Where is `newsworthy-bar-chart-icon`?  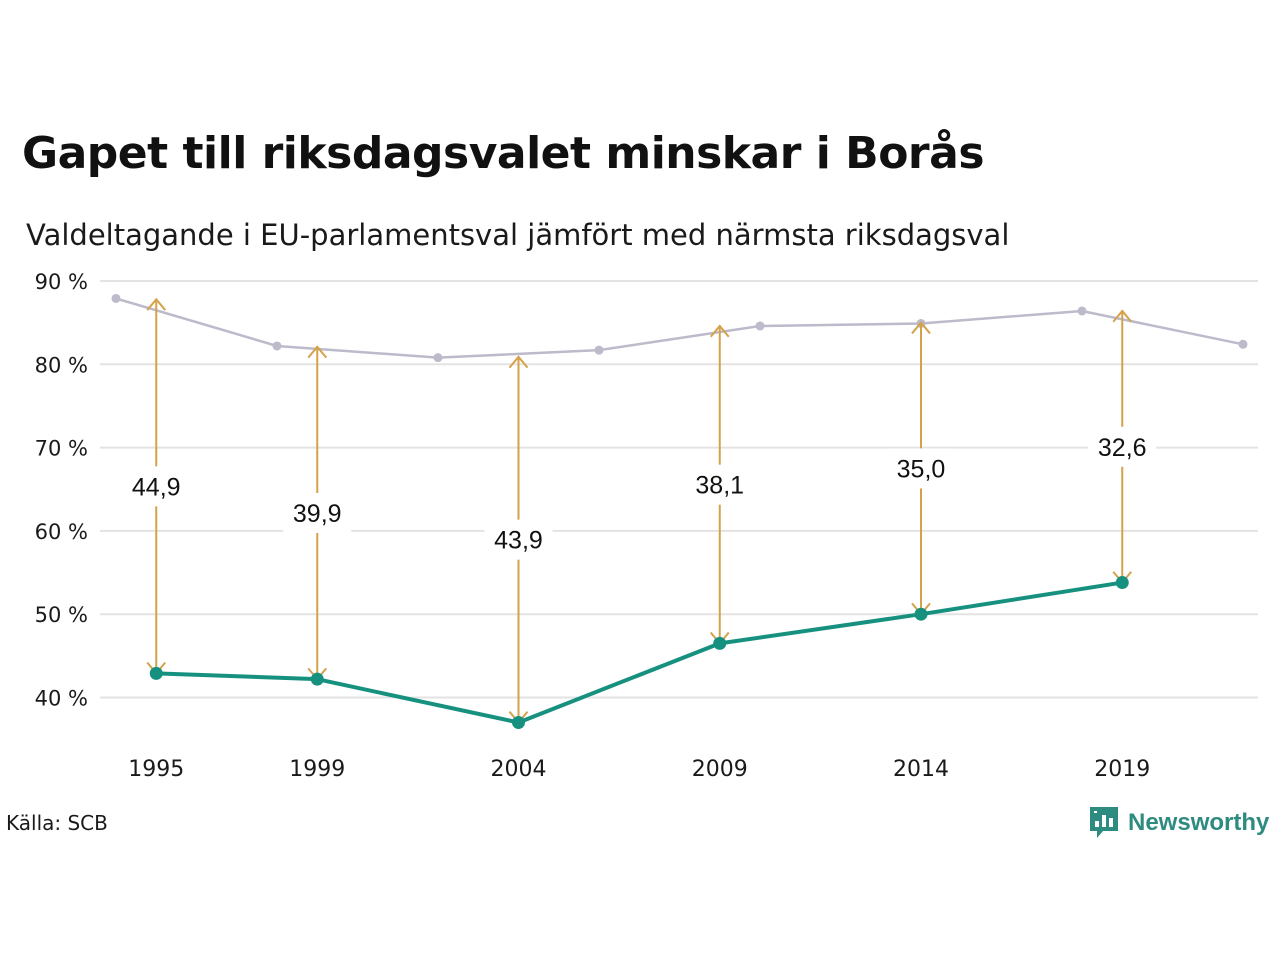
newsworthy-bar-chart-icon is located at coordinates (1104, 822).